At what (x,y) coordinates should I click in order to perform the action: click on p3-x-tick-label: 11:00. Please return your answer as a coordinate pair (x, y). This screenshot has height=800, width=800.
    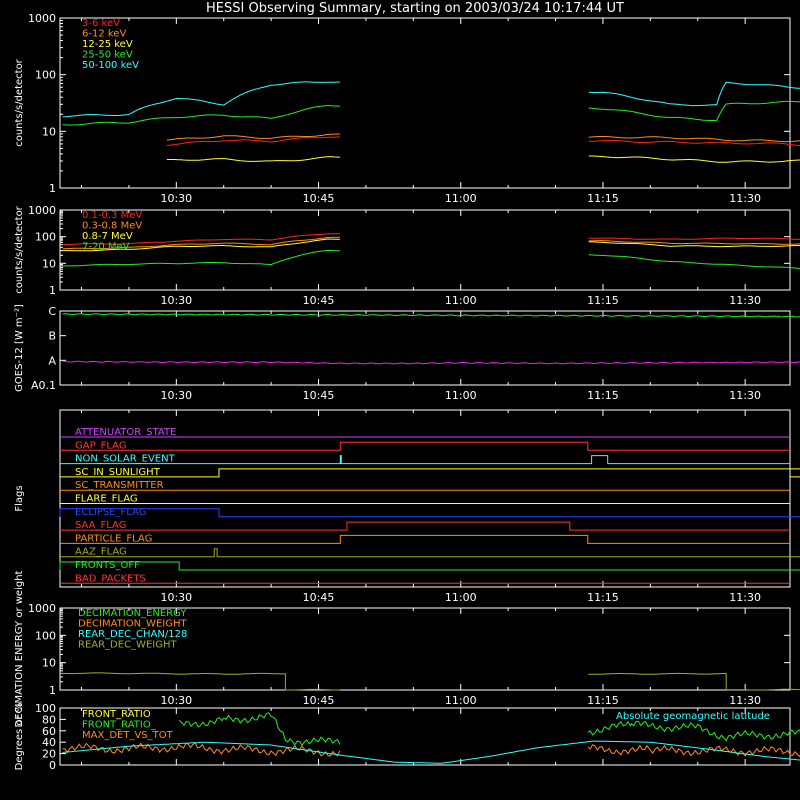
    Looking at the image, I should click on (461, 395).